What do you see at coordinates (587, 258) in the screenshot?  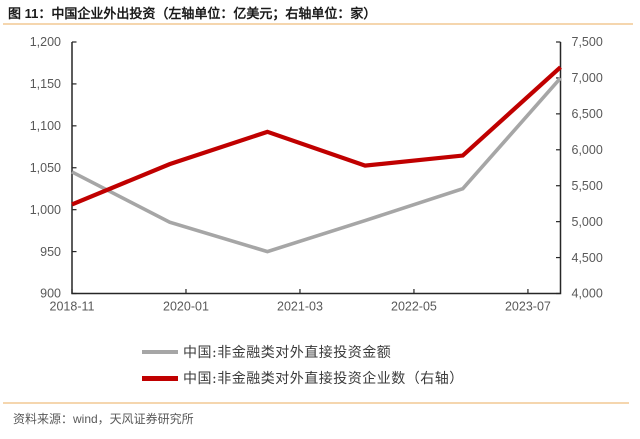 I see `svg-text: 4,500` at bounding box center [587, 258].